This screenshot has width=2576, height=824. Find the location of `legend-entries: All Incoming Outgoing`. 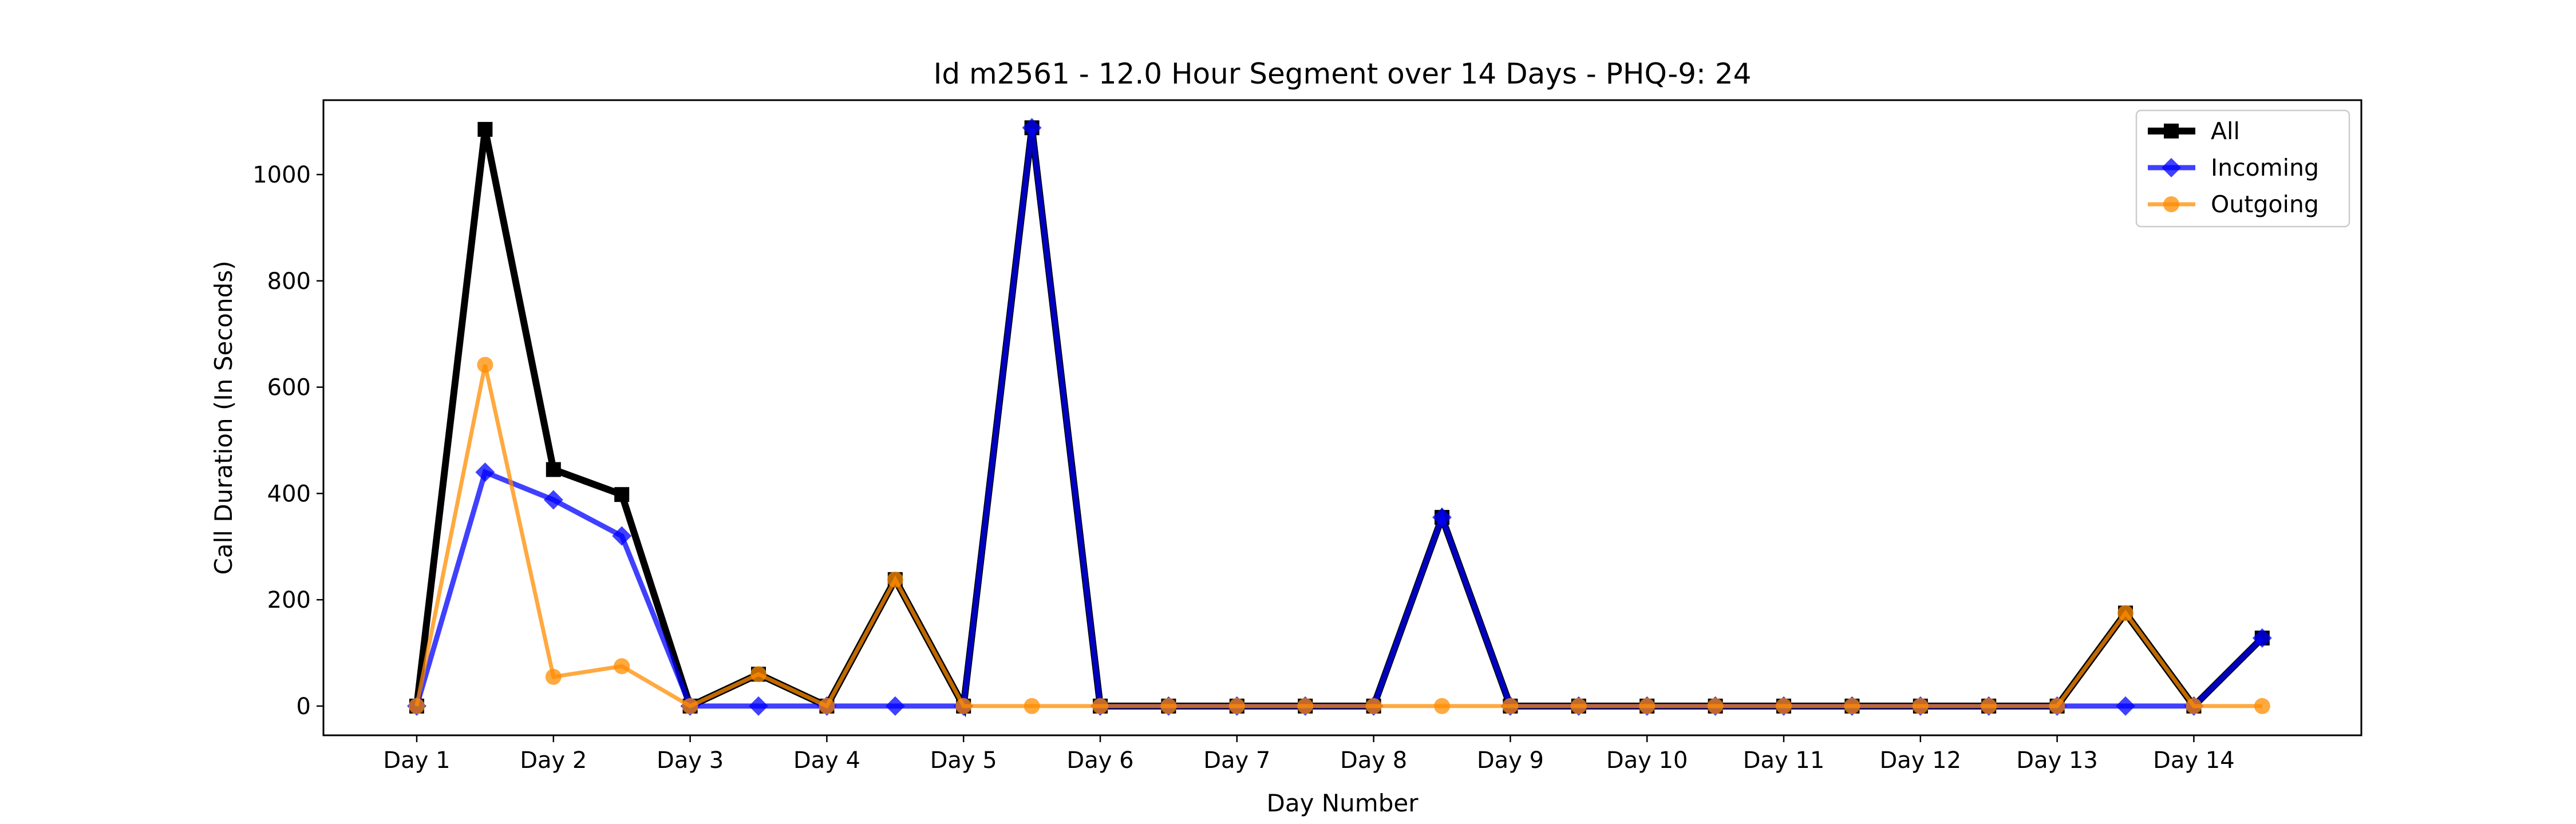

legend-entries: All Incoming Outgoing is located at coordinates (2233, 167).